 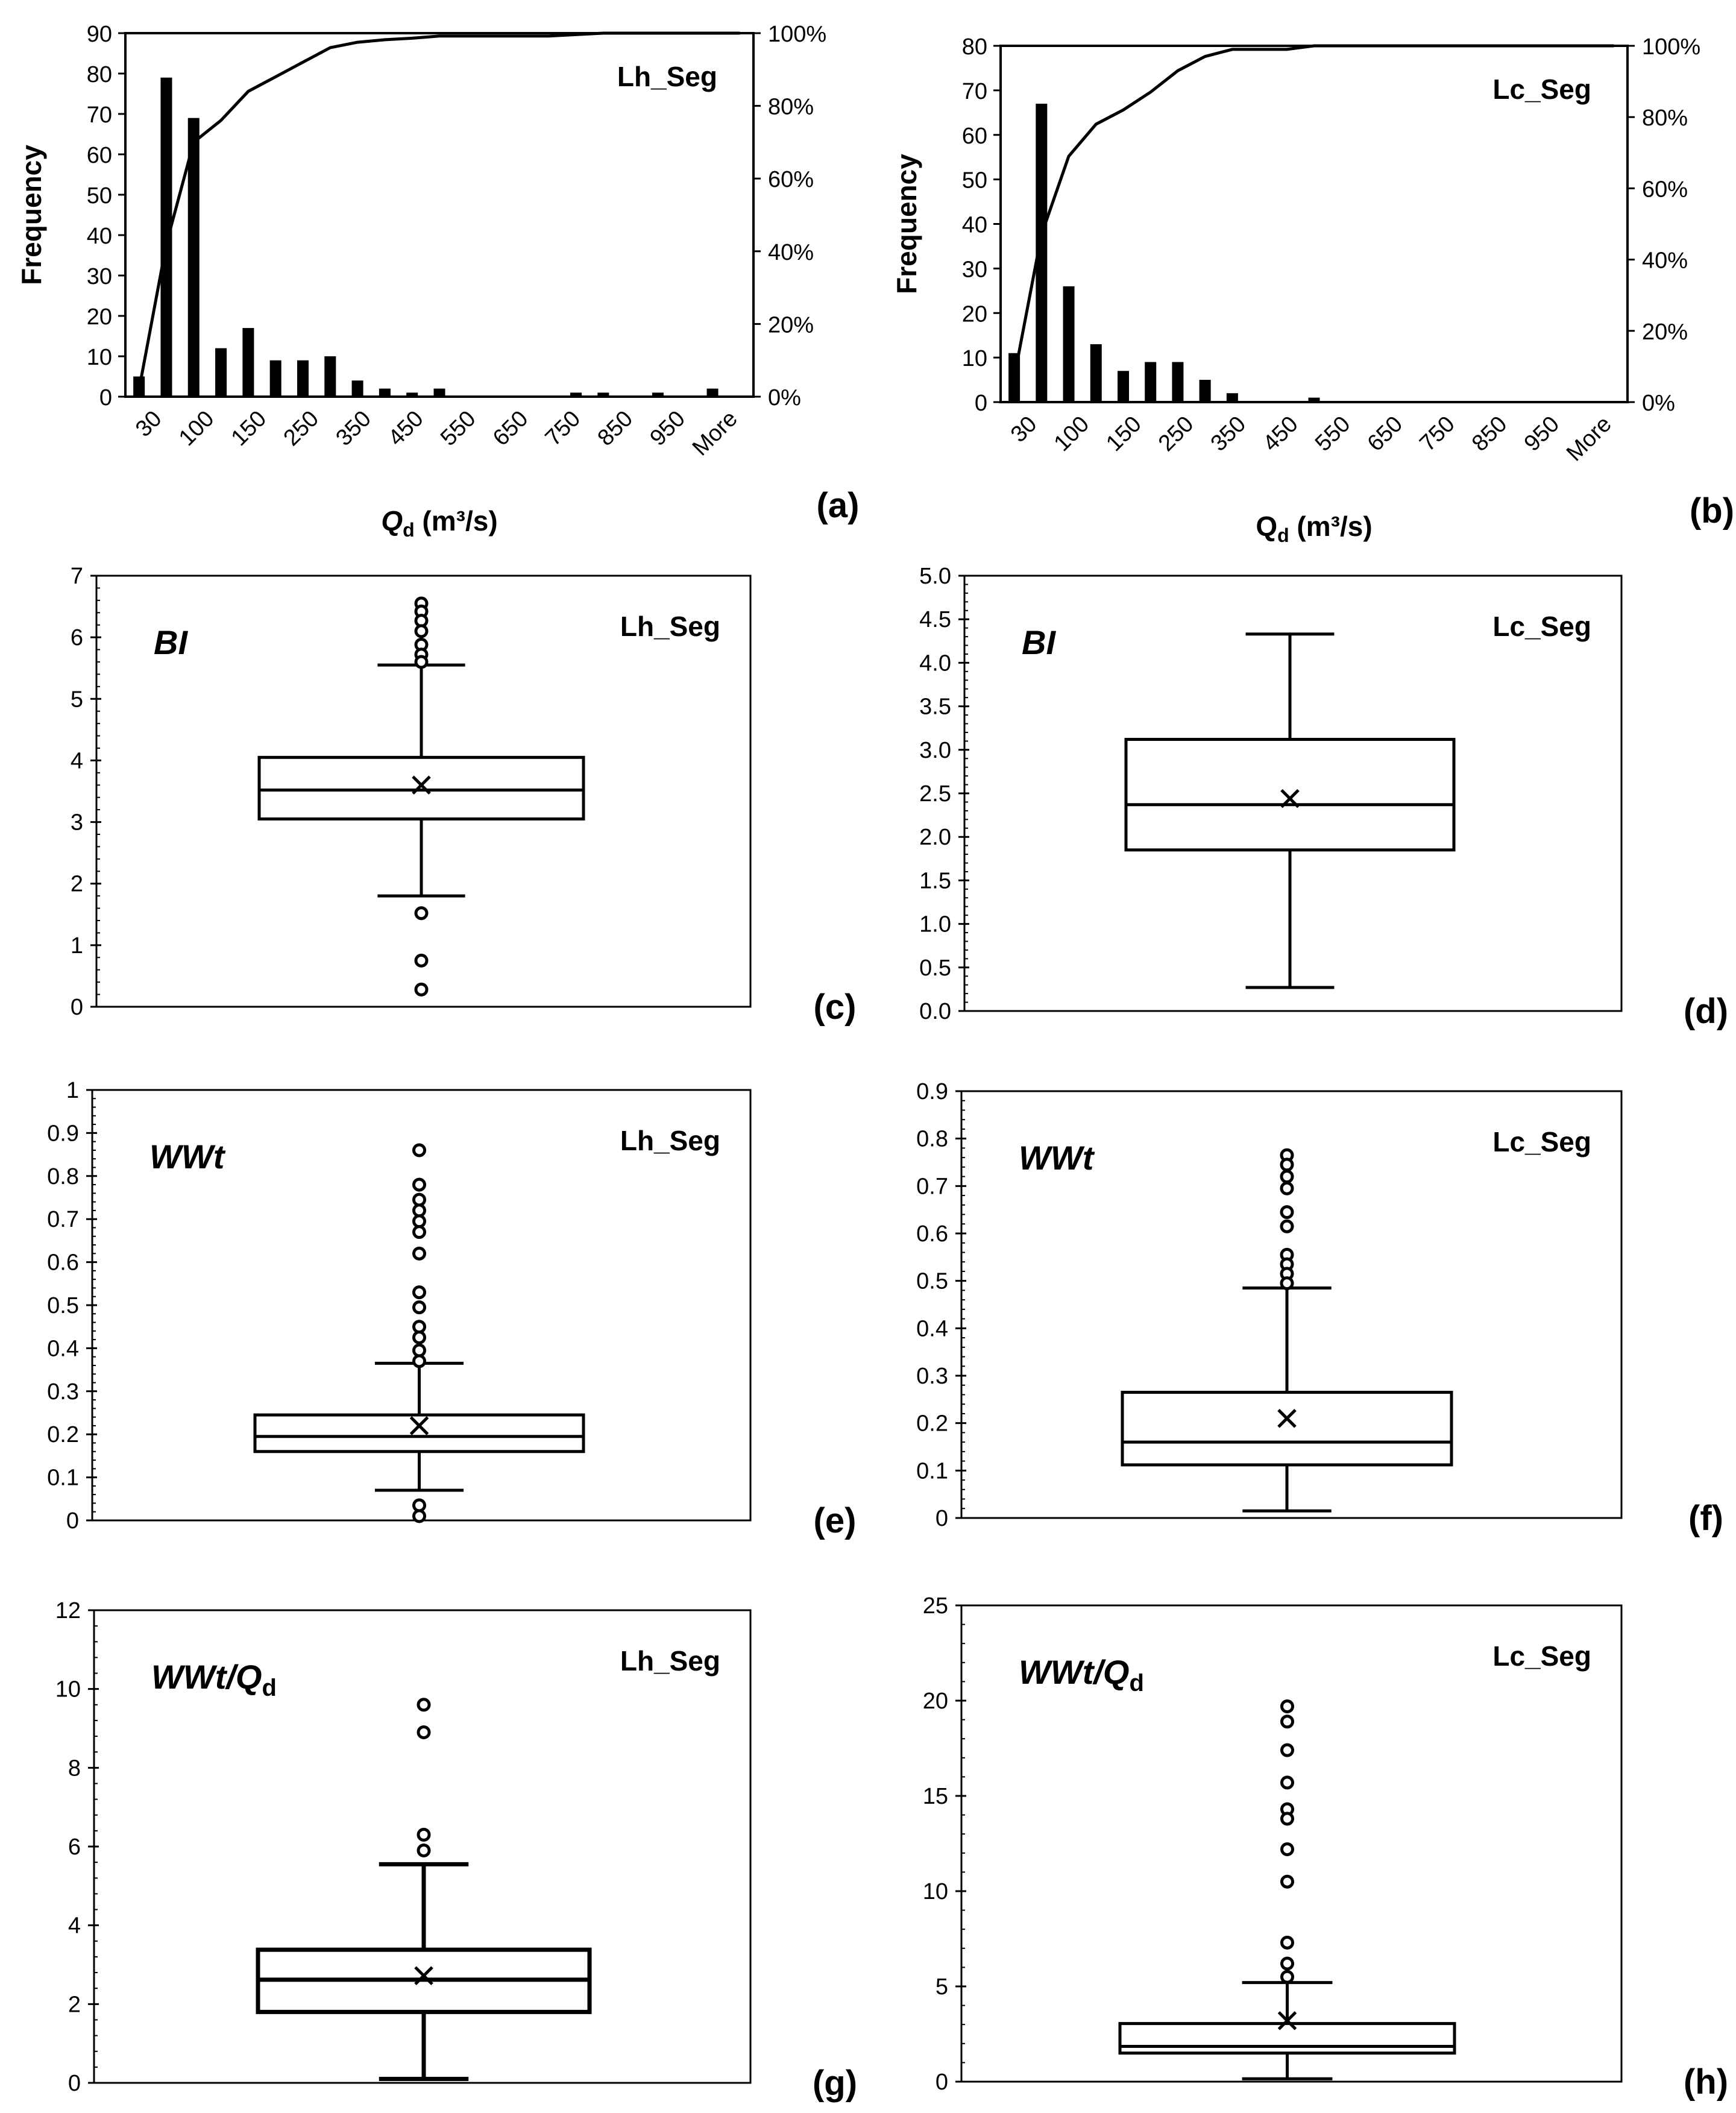 I want to click on y-tick-label: 80, so click(x=974, y=47).